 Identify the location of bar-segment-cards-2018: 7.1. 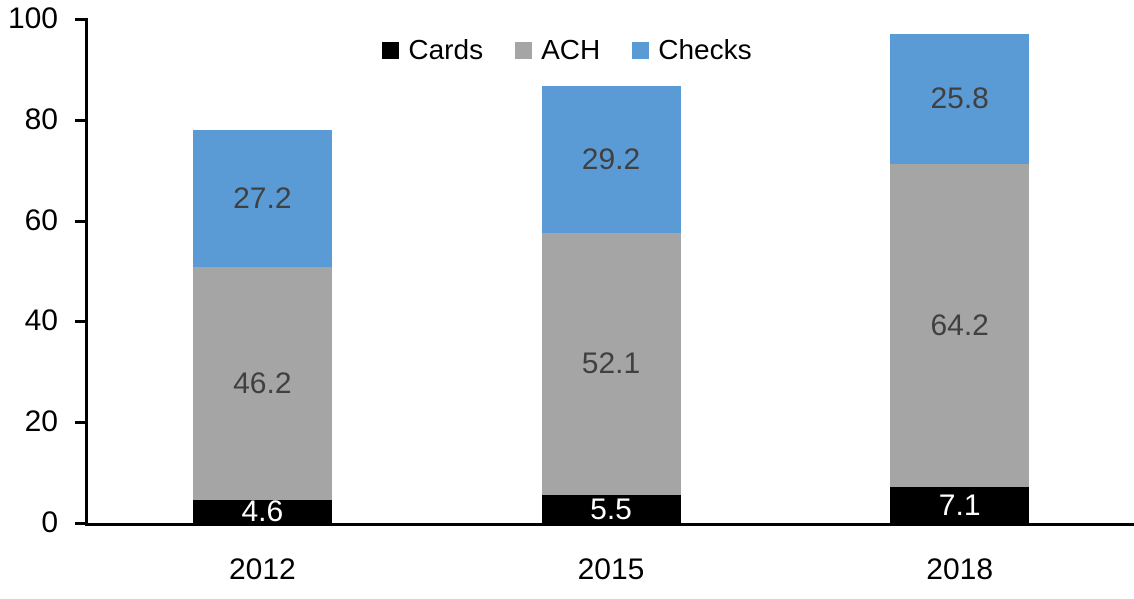
(960, 505).